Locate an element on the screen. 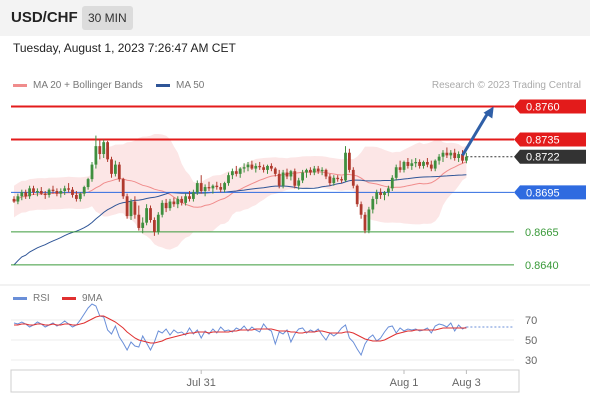 Image resolution: width=590 pixels, height=400 pixels. timestamp: Tuesday, August 1, 2023 7:26:47 AM CET is located at coordinates (124, 48).